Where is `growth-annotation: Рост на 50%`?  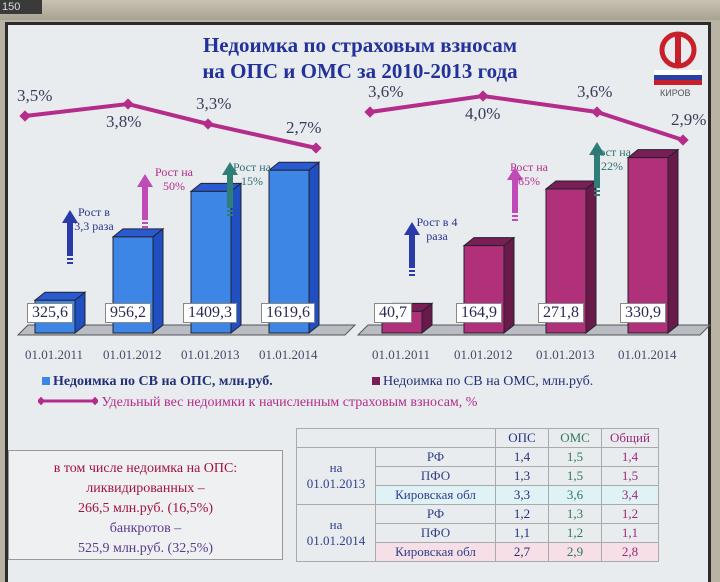
growth-annotation: Рост на 50% is located at coordinates (174, 179).